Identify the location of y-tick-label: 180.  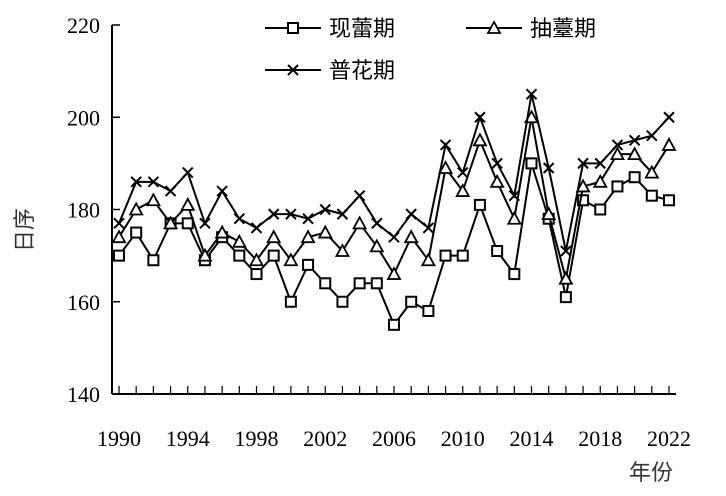
(83, 210).